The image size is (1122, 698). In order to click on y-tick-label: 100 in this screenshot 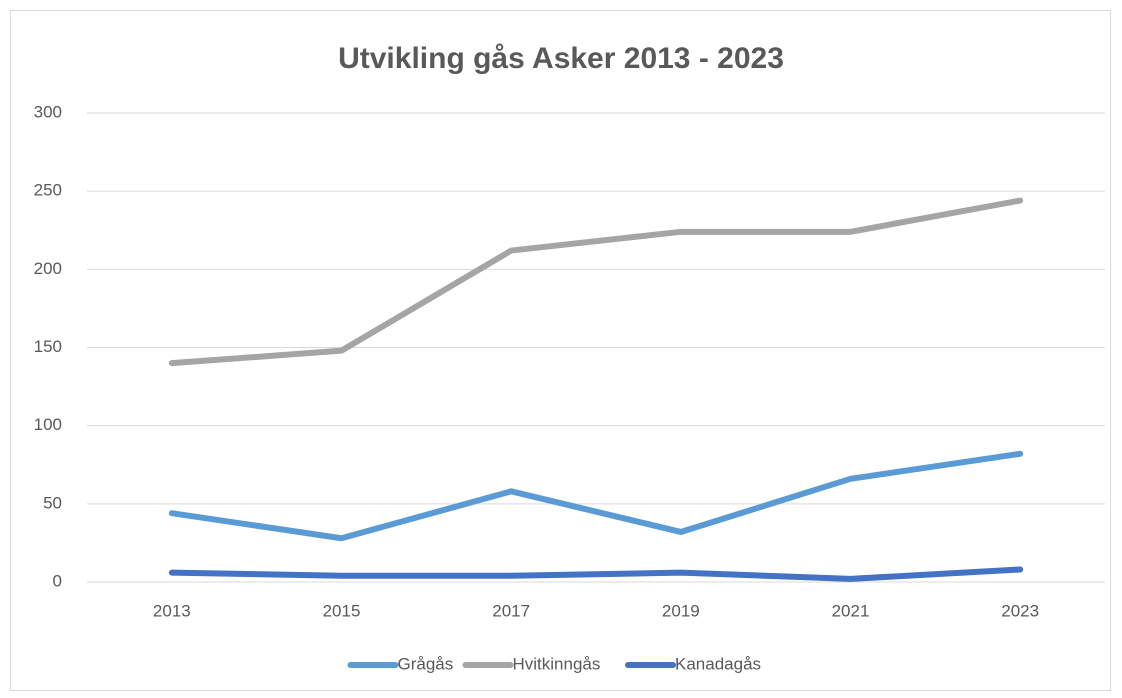, I will do `click(48, 424)`.